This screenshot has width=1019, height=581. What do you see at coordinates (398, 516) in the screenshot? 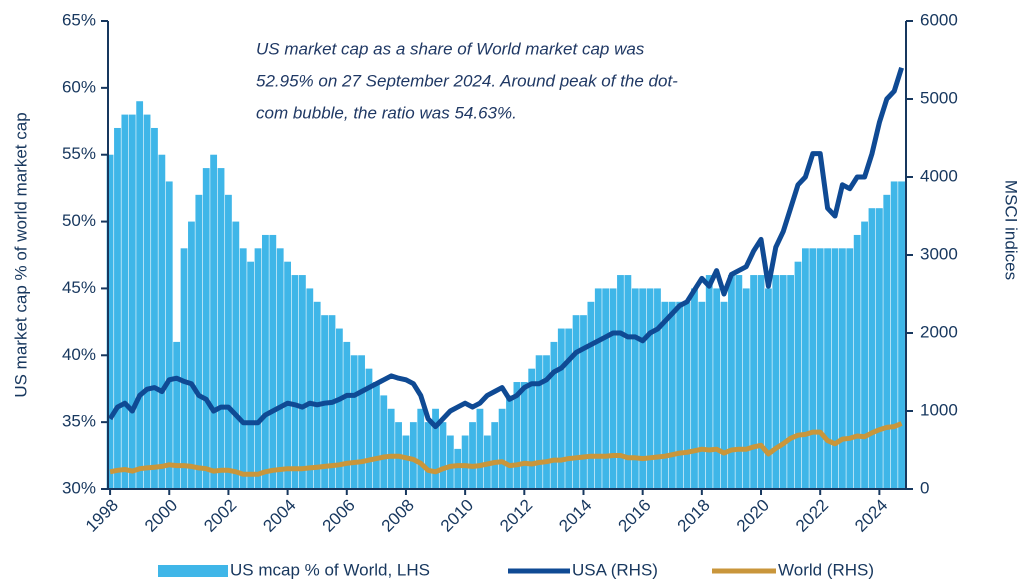
I see `x-tick-label: 2008` at bounding box center [398, 516].